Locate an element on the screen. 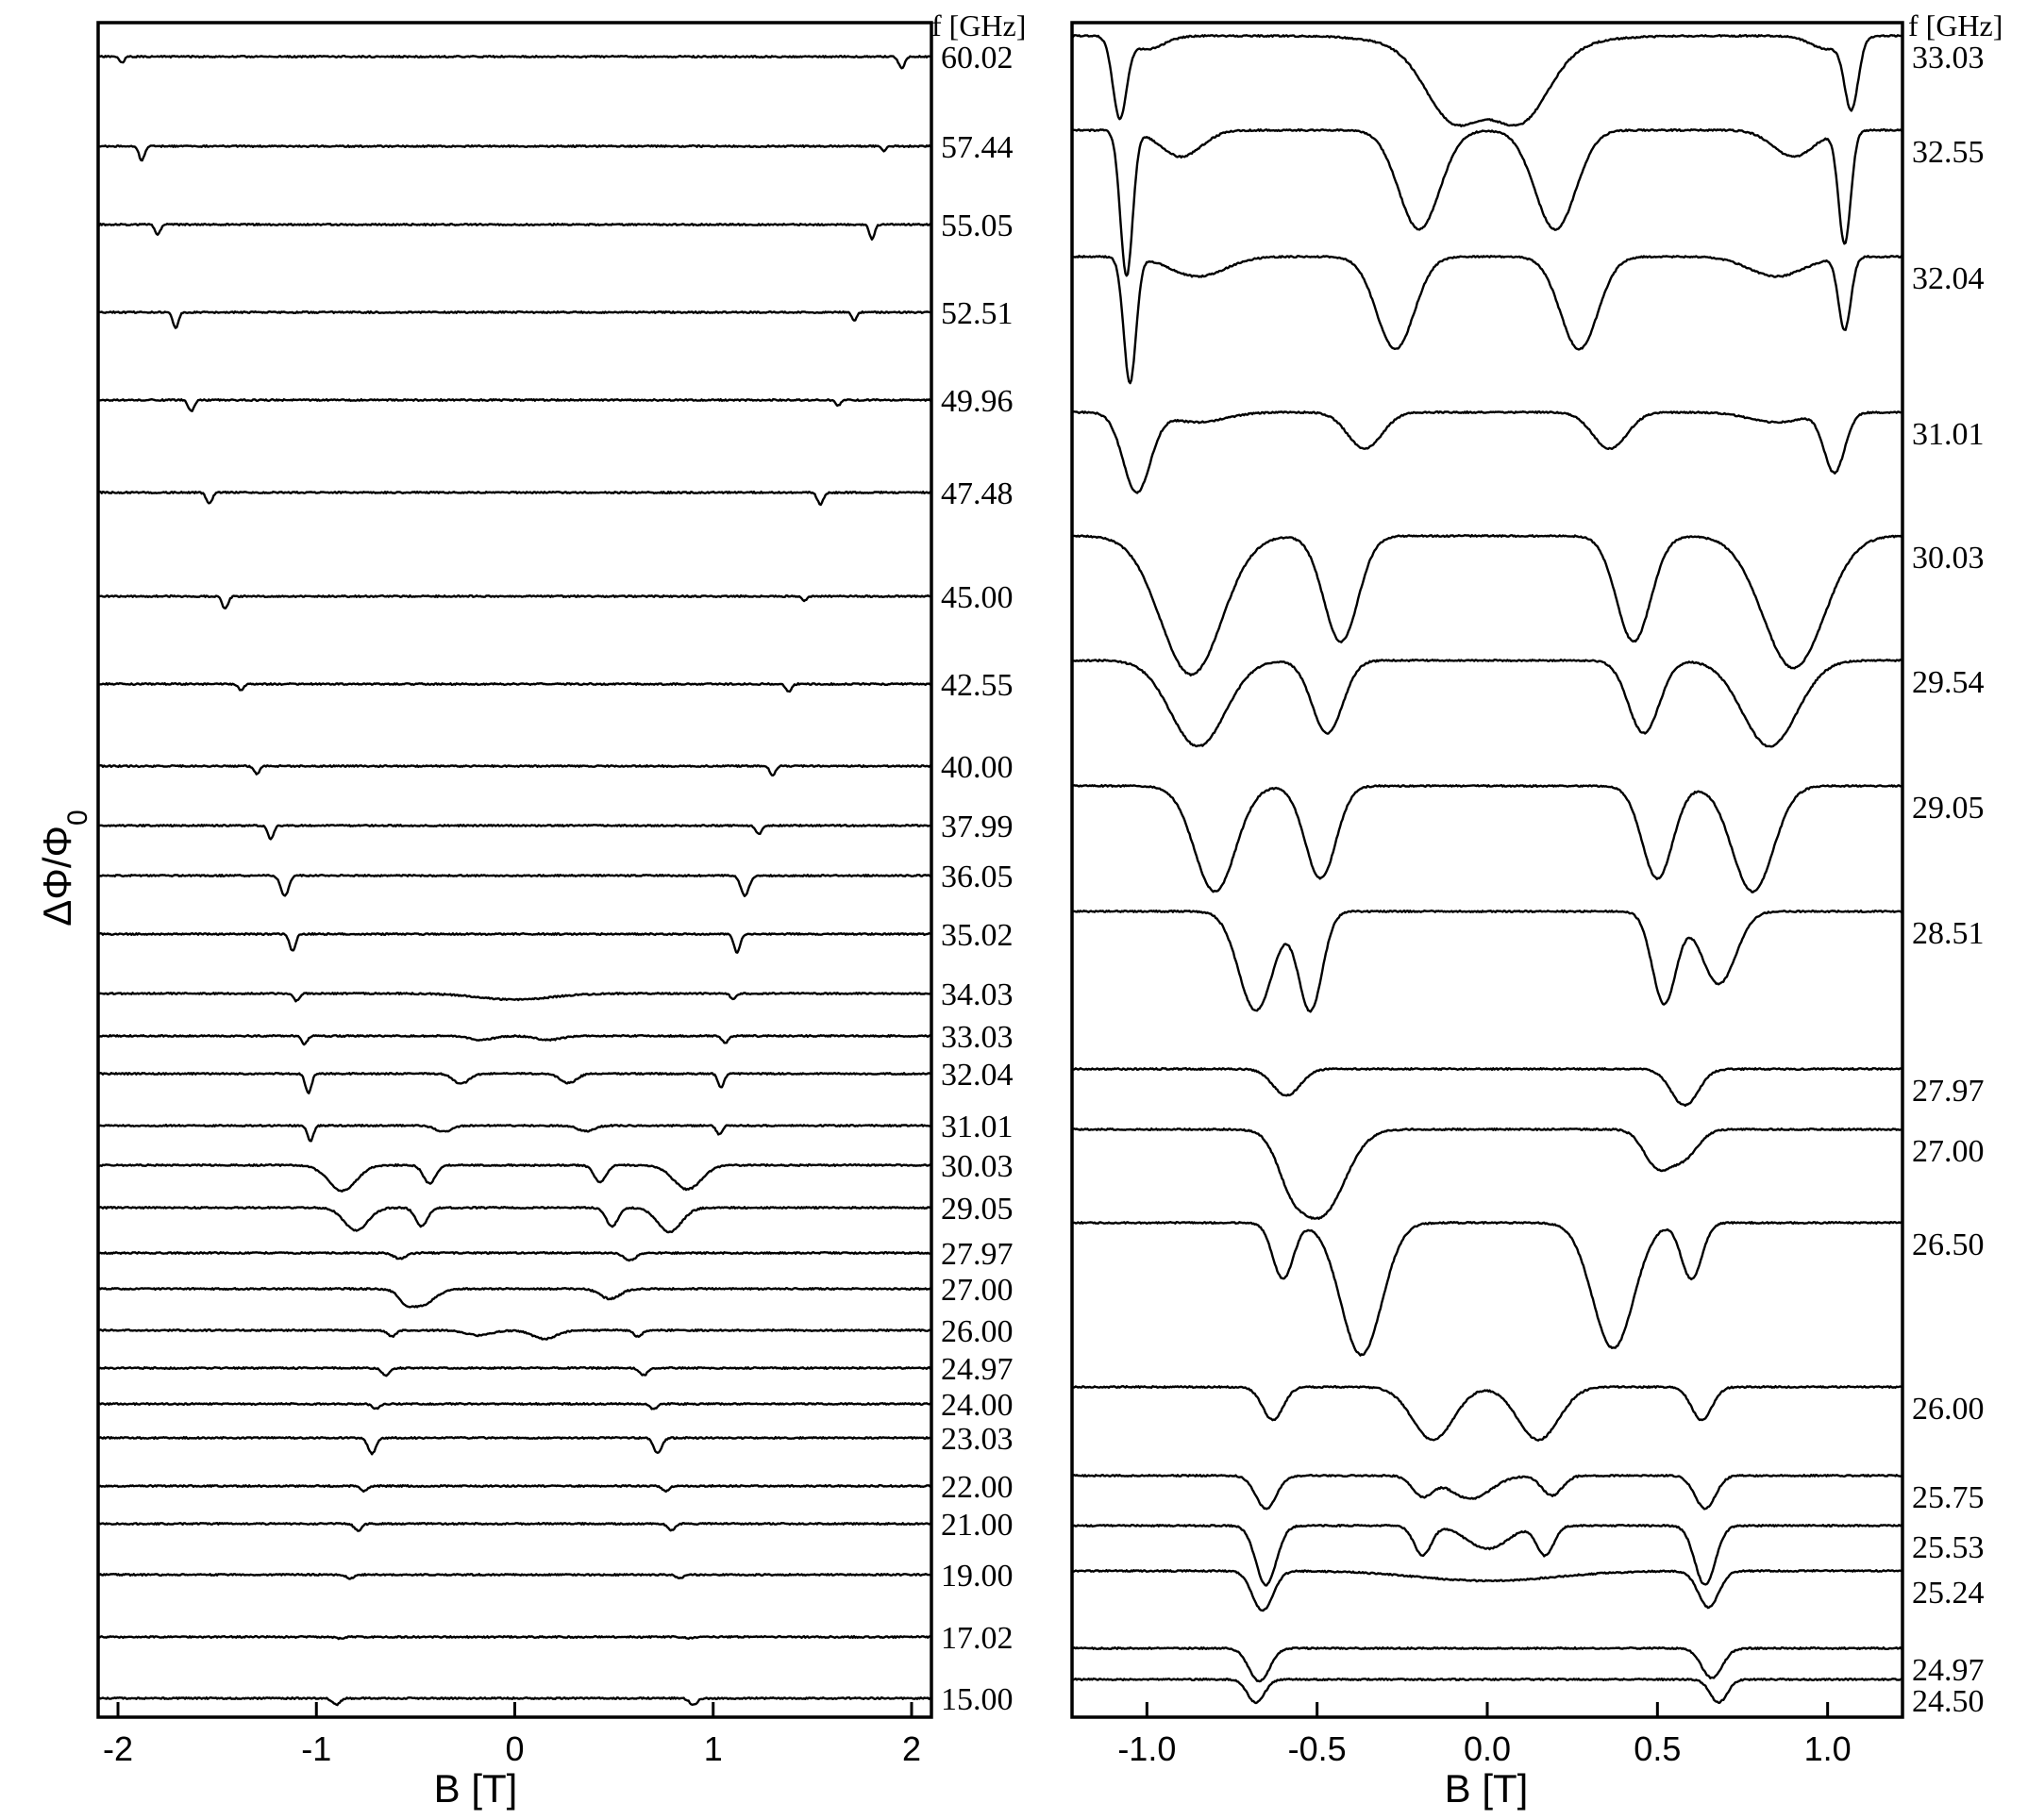 Image resolution: width=2028 pixels, height=1820 pixels. freq-label-47.48: 47.48 is located at coordinates (978, 493).